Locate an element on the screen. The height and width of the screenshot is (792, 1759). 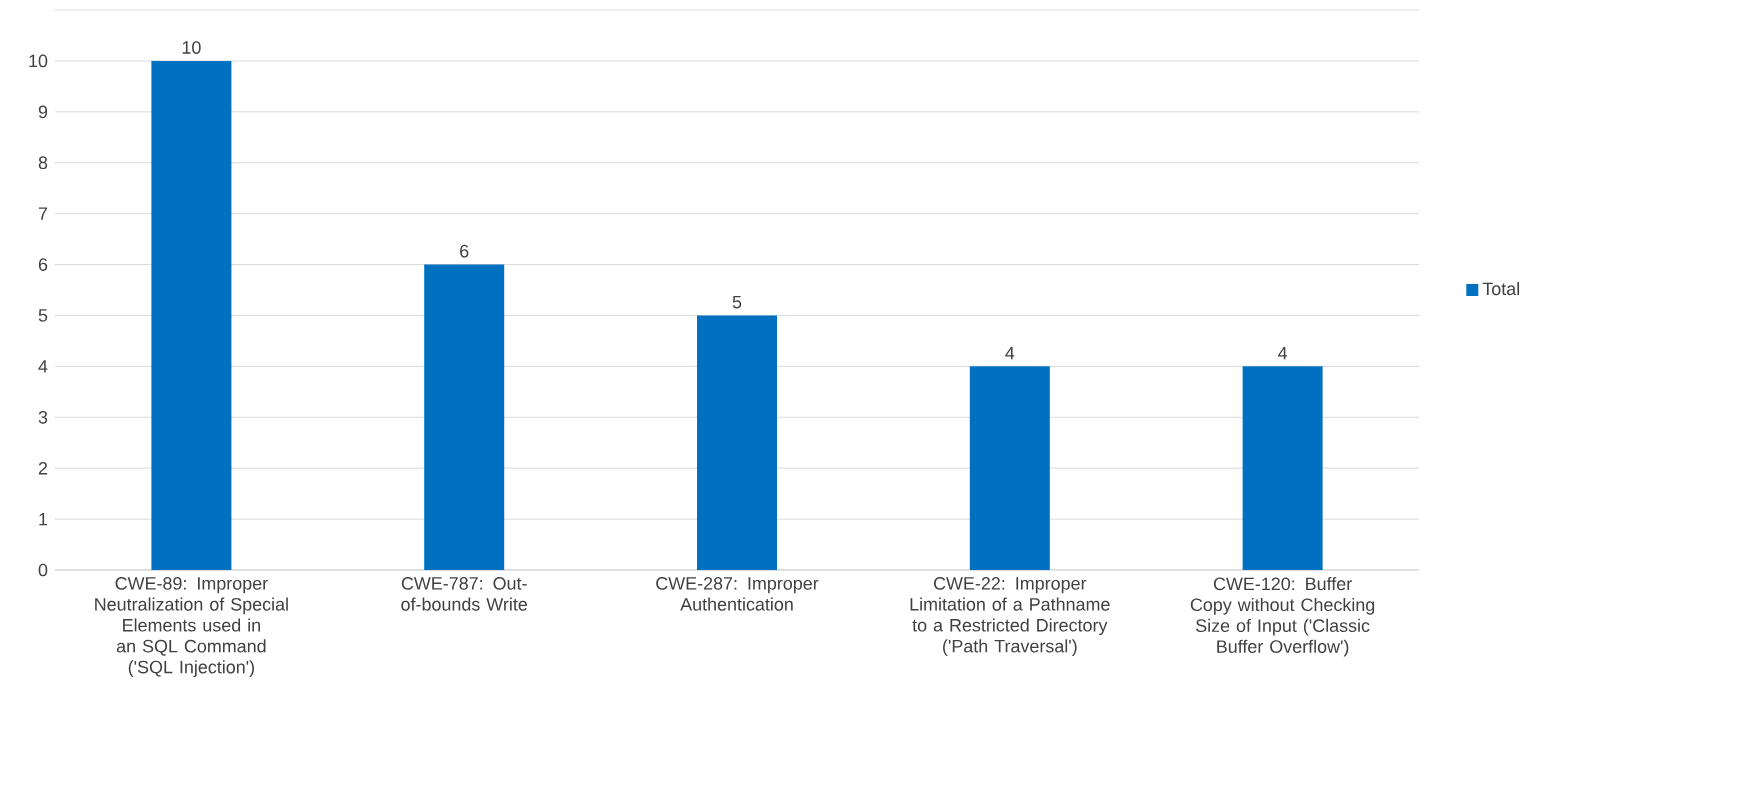
x-tick-label: CWE-787: Out-of-bounds Write is located at coordinates (464, 594).